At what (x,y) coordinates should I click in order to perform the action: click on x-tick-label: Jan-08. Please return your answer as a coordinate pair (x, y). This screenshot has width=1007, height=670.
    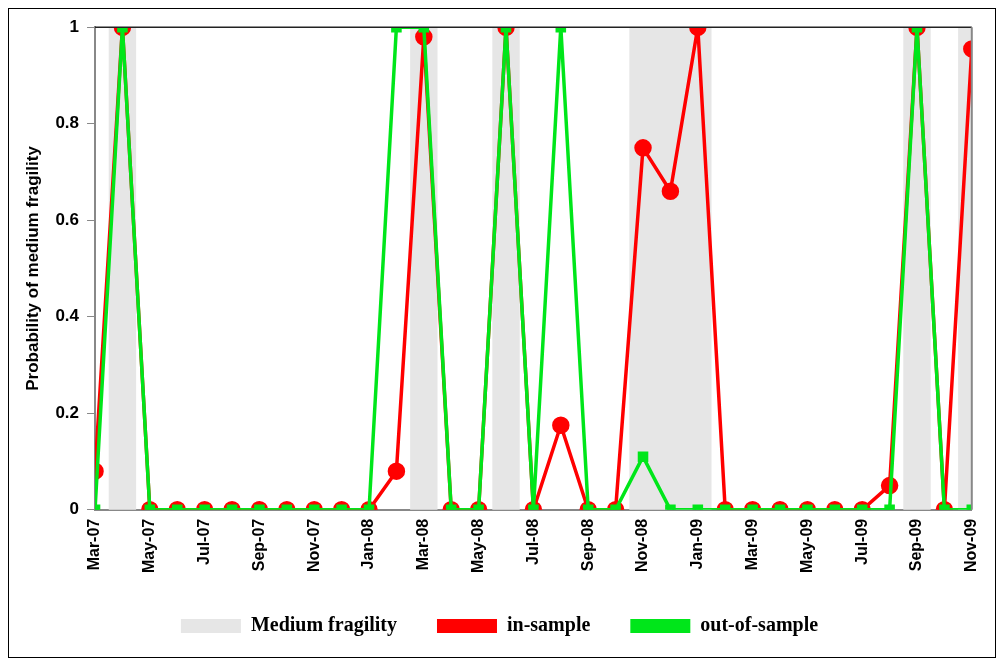
    Looking at the image, I should click on (368, 544).